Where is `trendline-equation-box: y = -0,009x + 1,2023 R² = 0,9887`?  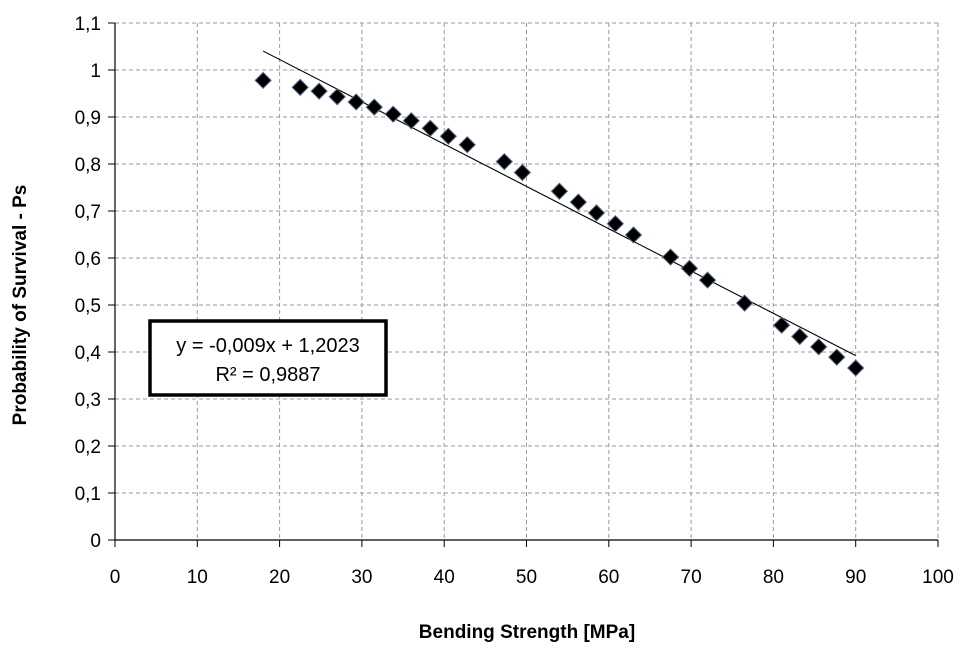
trendline-equation-box: y = -0,009x + 1,2023 R² = 0,9887 is located at coordinates (268, 358).